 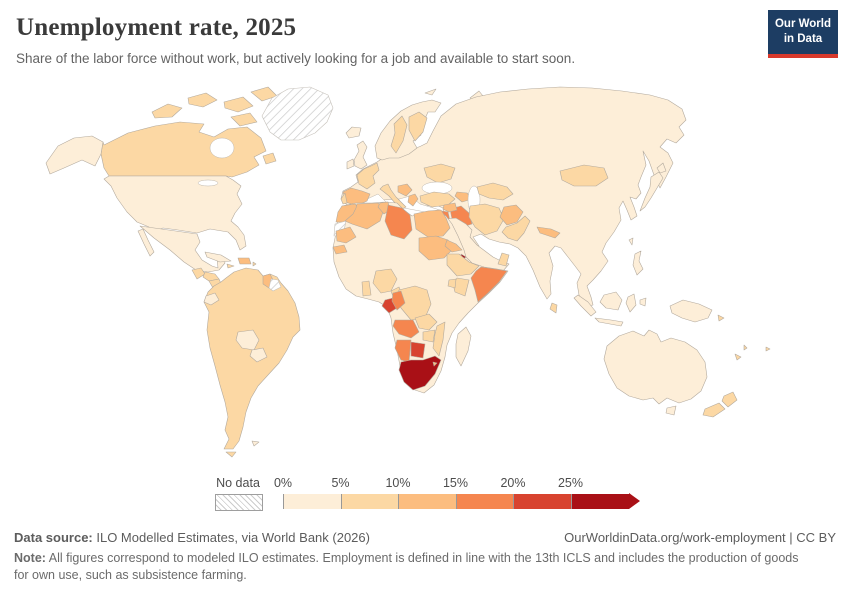 What do you see at coordinates (275, 285) in the screenshot?
I see `country-suriname` at bounding box center [275, 285].